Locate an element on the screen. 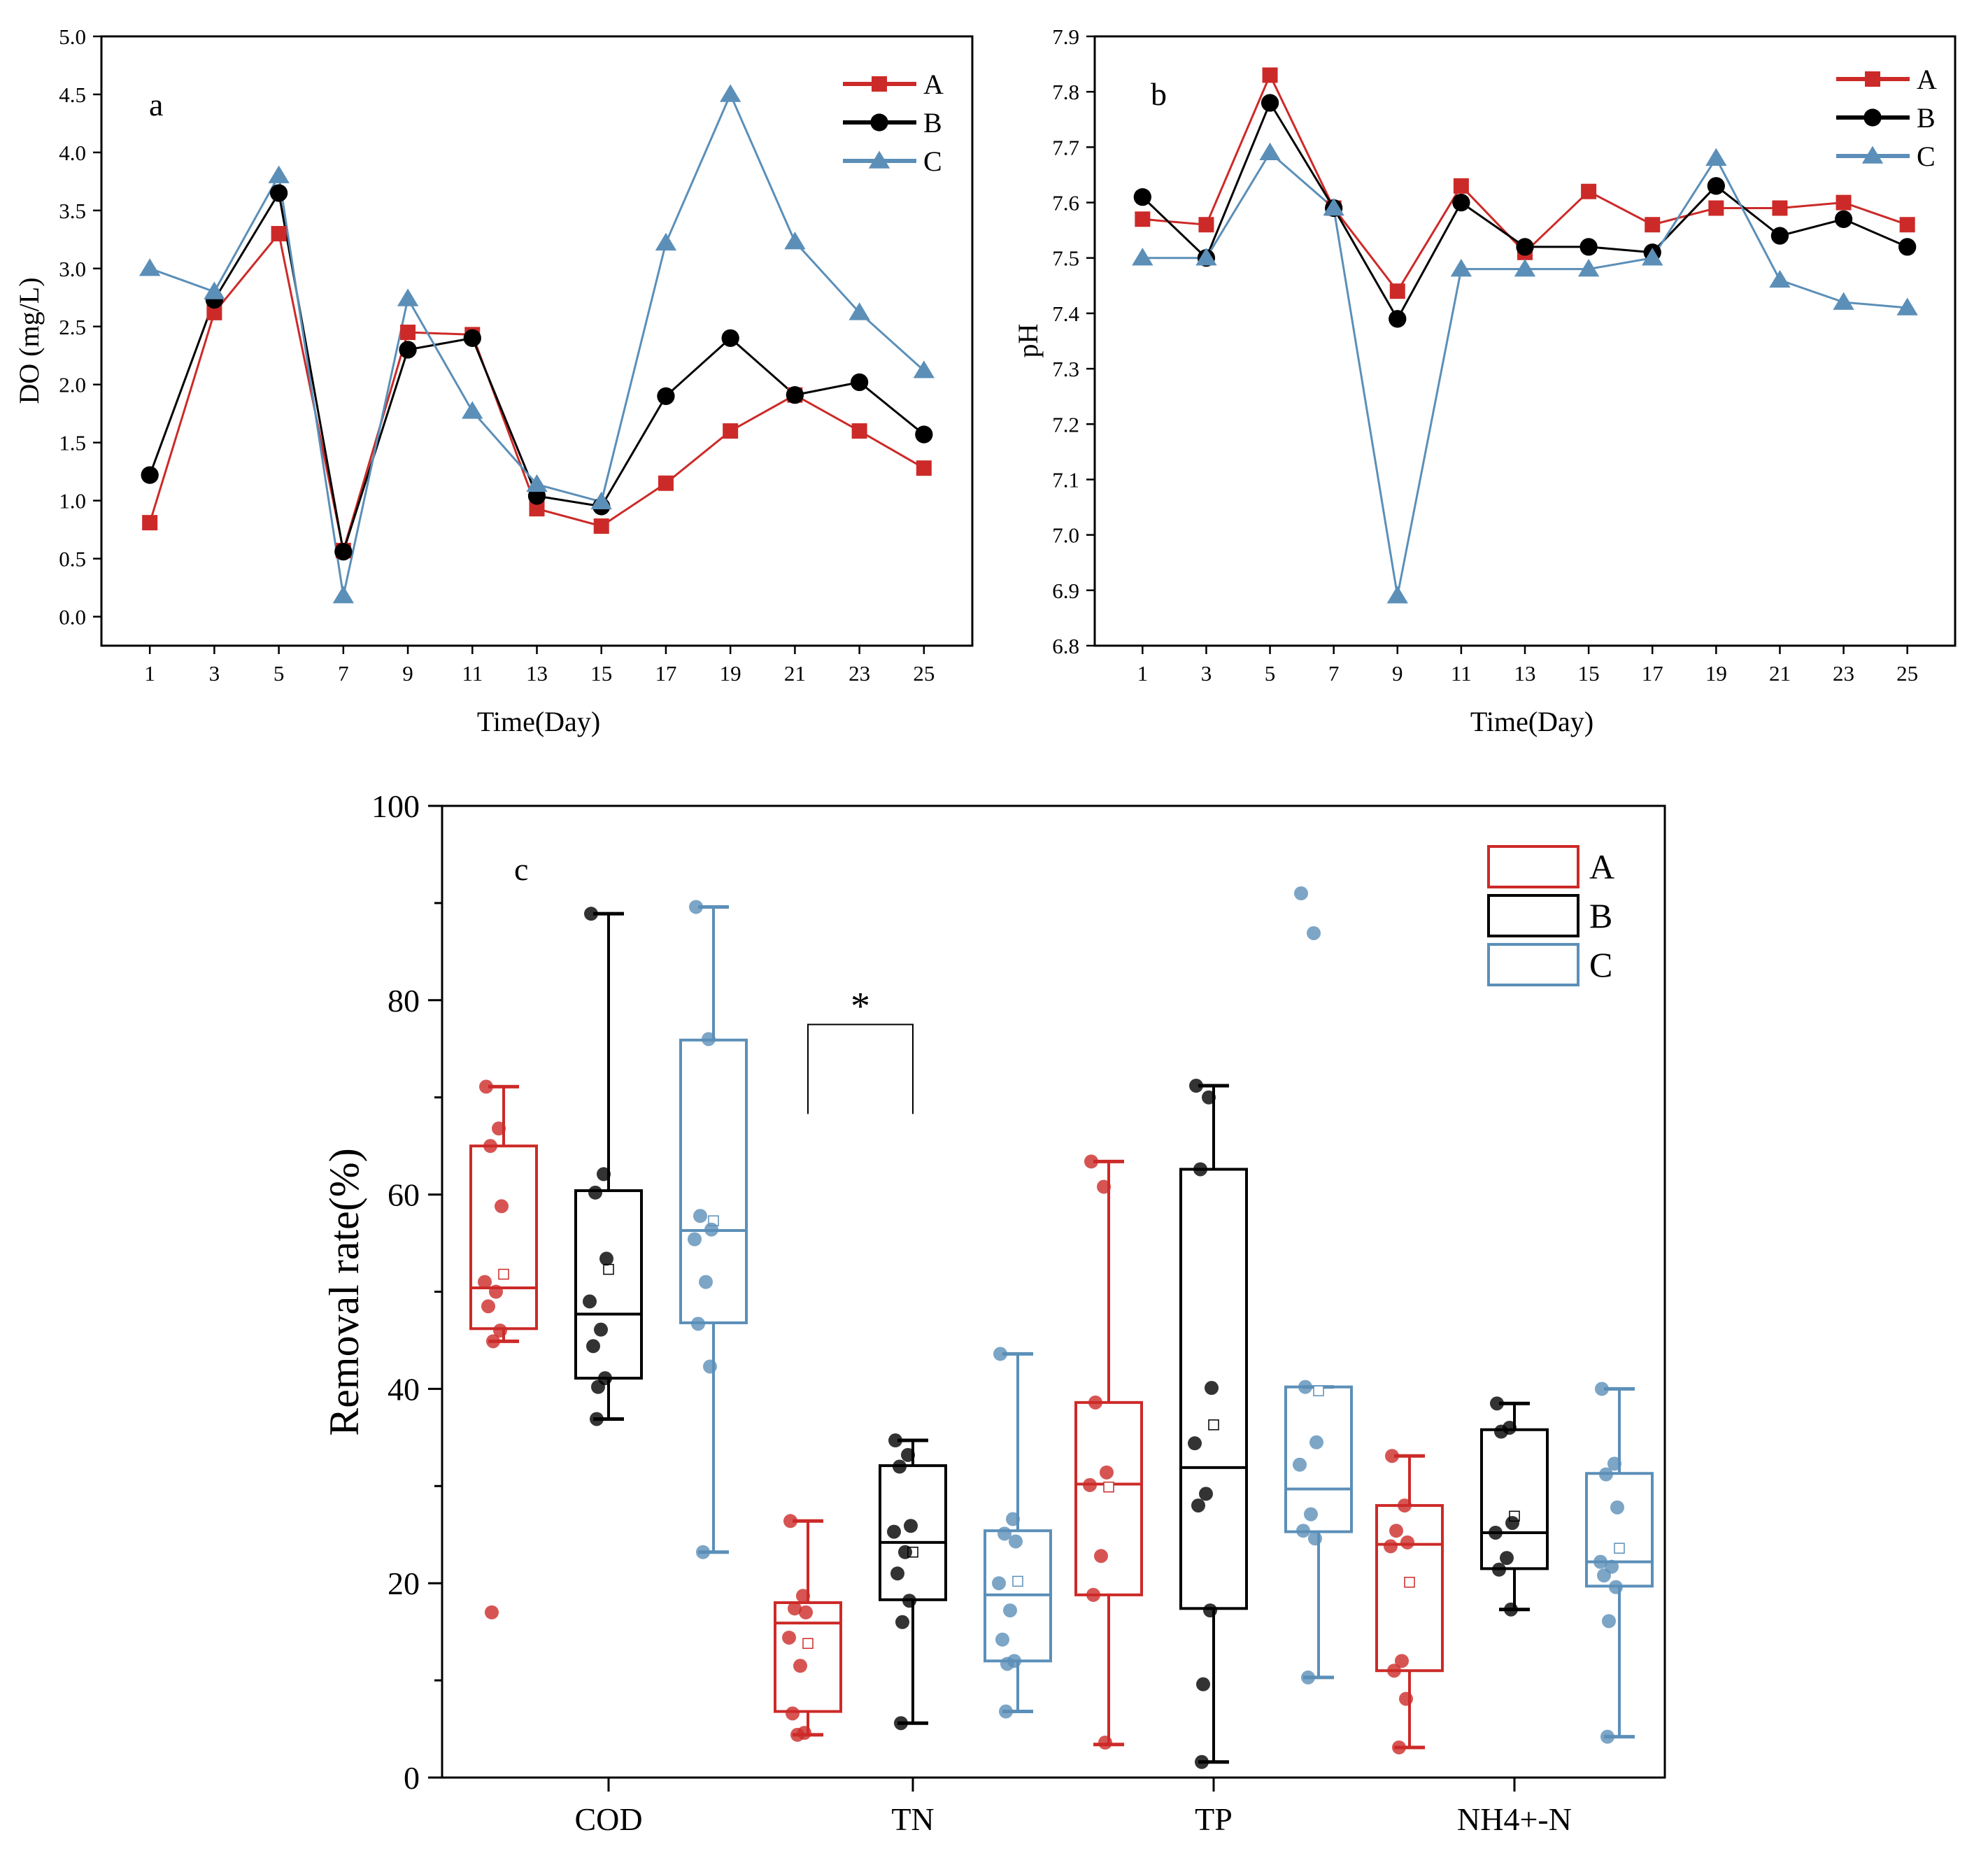 This screenshot has width=1988, height=1858. a-y-tick-label: 4.0 is located at coordinates (72, 153).